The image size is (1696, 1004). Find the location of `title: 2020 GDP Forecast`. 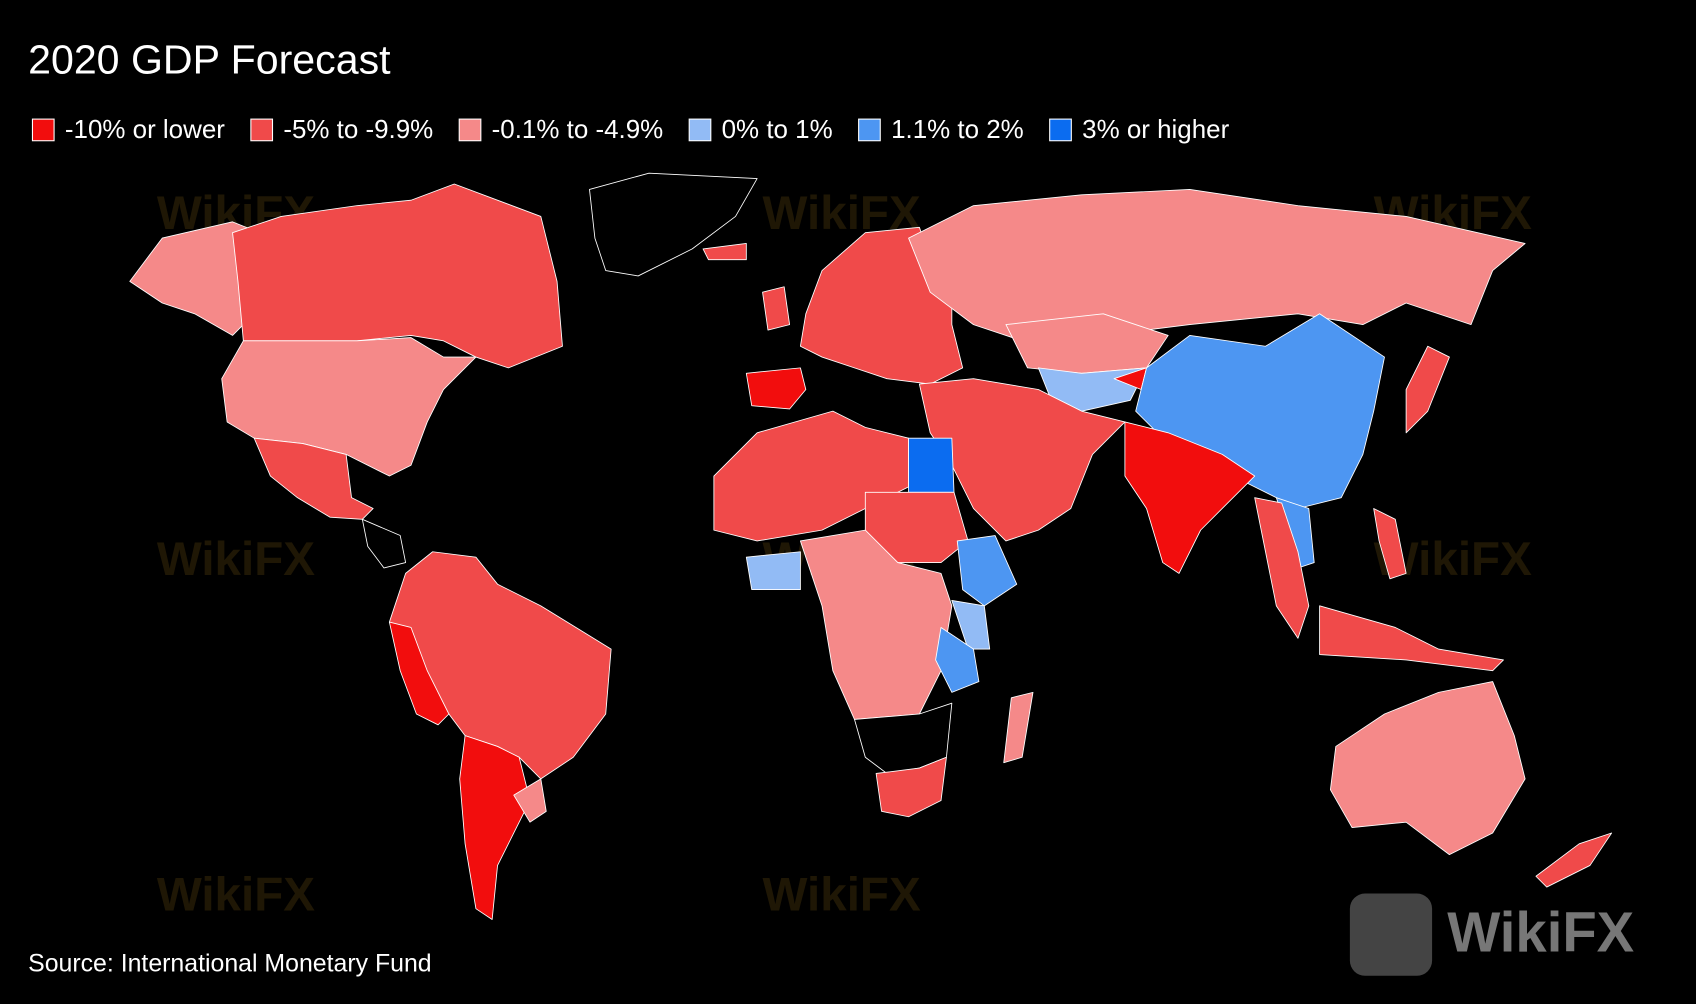

title: 2020 GDP Forecast is located at coordinates (209, 60).